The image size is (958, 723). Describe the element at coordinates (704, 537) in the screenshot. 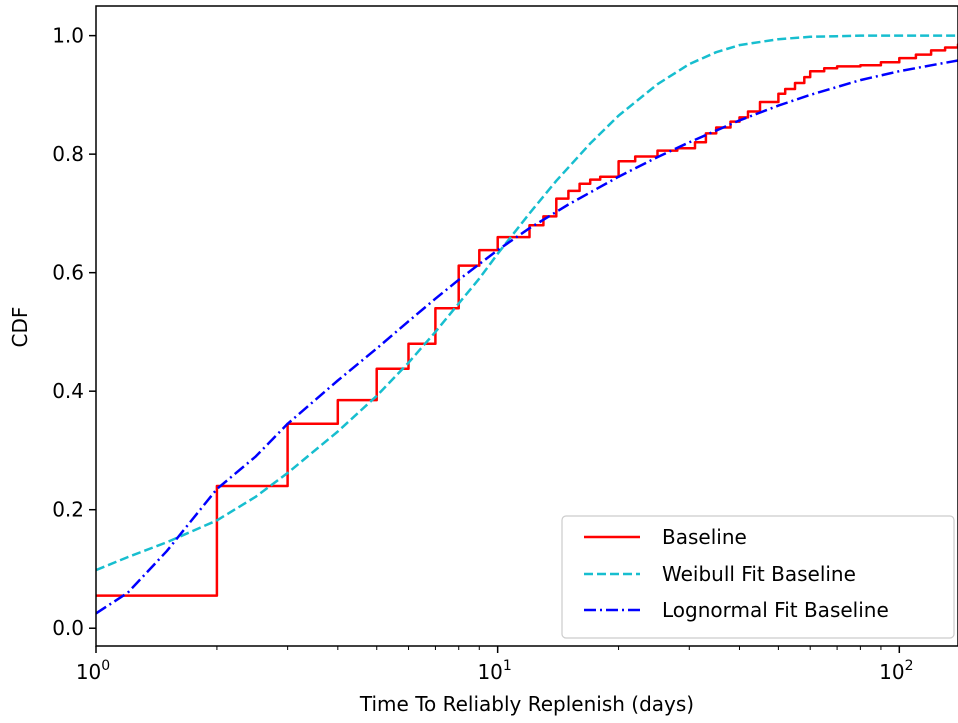

I see `legend-label-baseline: Baseline` at that location.